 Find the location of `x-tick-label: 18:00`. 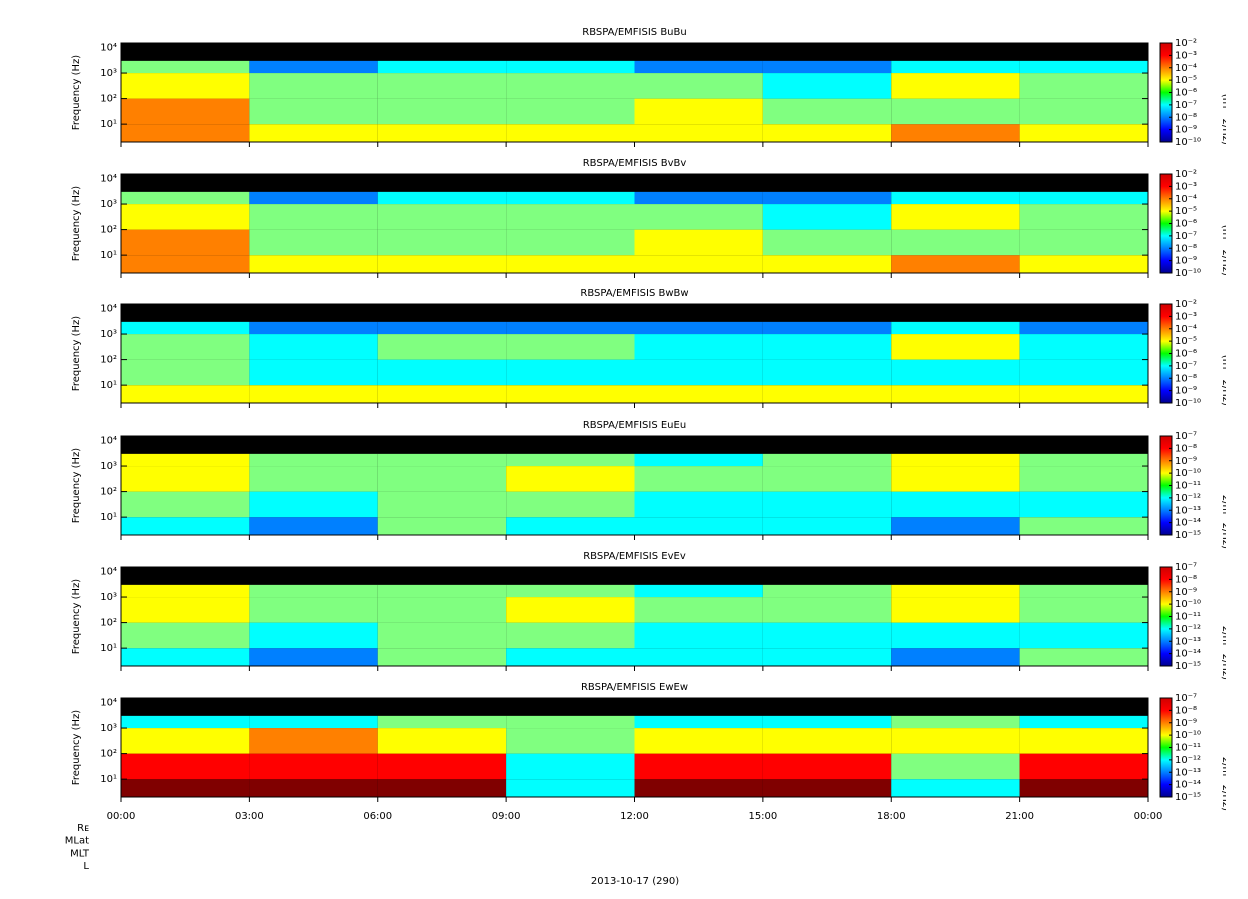

x-tick-label: 18:00 is located at coordinates (891, 816).